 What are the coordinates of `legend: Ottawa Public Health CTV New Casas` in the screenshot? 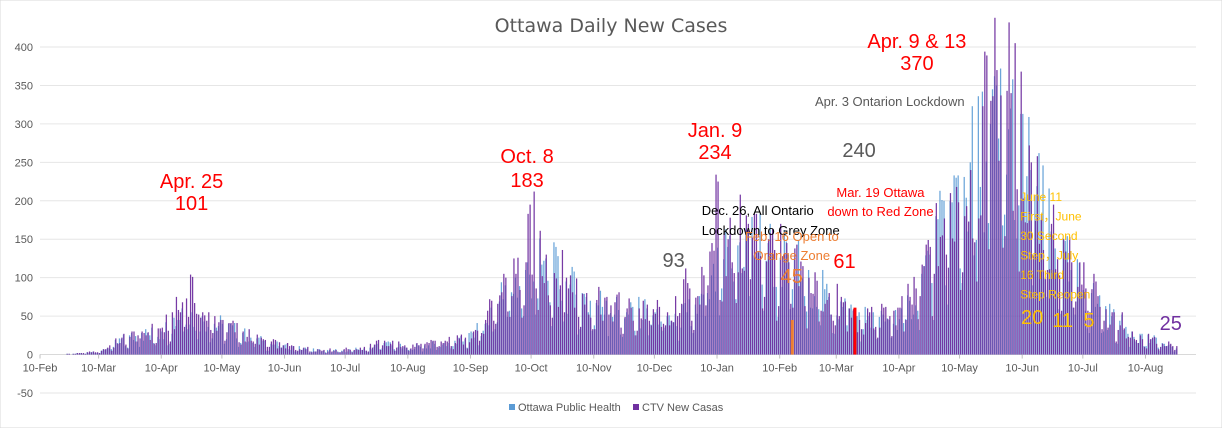 It's located at (616, 408).